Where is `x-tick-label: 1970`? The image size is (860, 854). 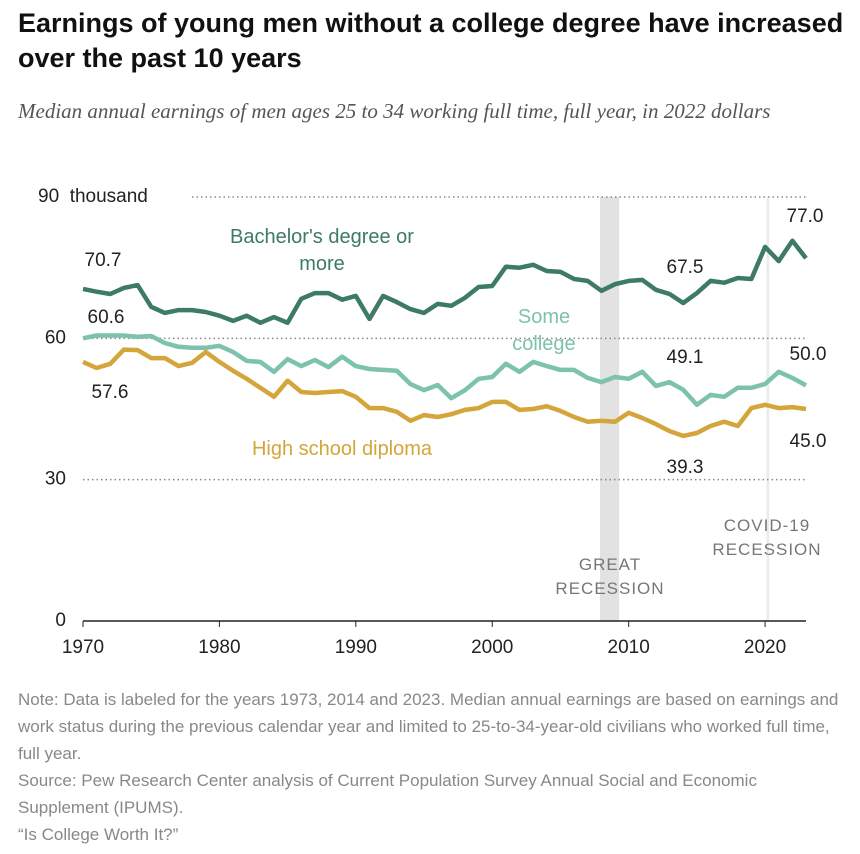
x-tick-label: 1970 is located at coordinates (83, 647).